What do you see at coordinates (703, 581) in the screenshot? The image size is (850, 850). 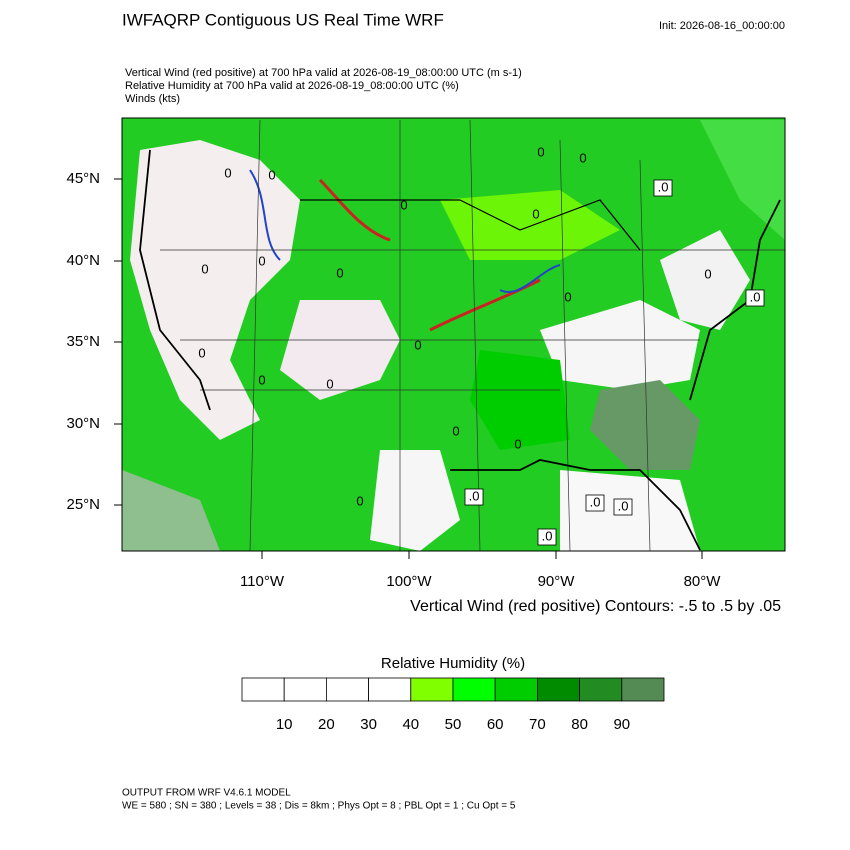 I see `lon-label: 80°W` at bounding box center [703, 581].